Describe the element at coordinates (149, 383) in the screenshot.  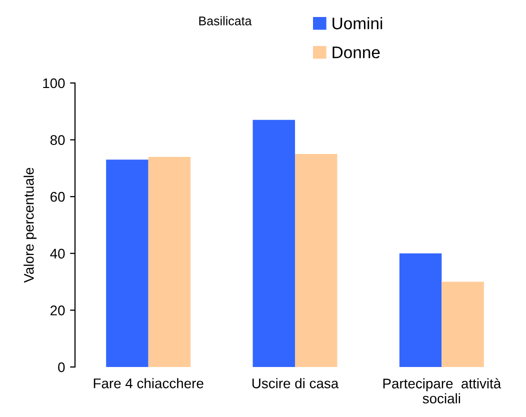
I see `x-tick-label: Fare 4 chiacchere` at that location.